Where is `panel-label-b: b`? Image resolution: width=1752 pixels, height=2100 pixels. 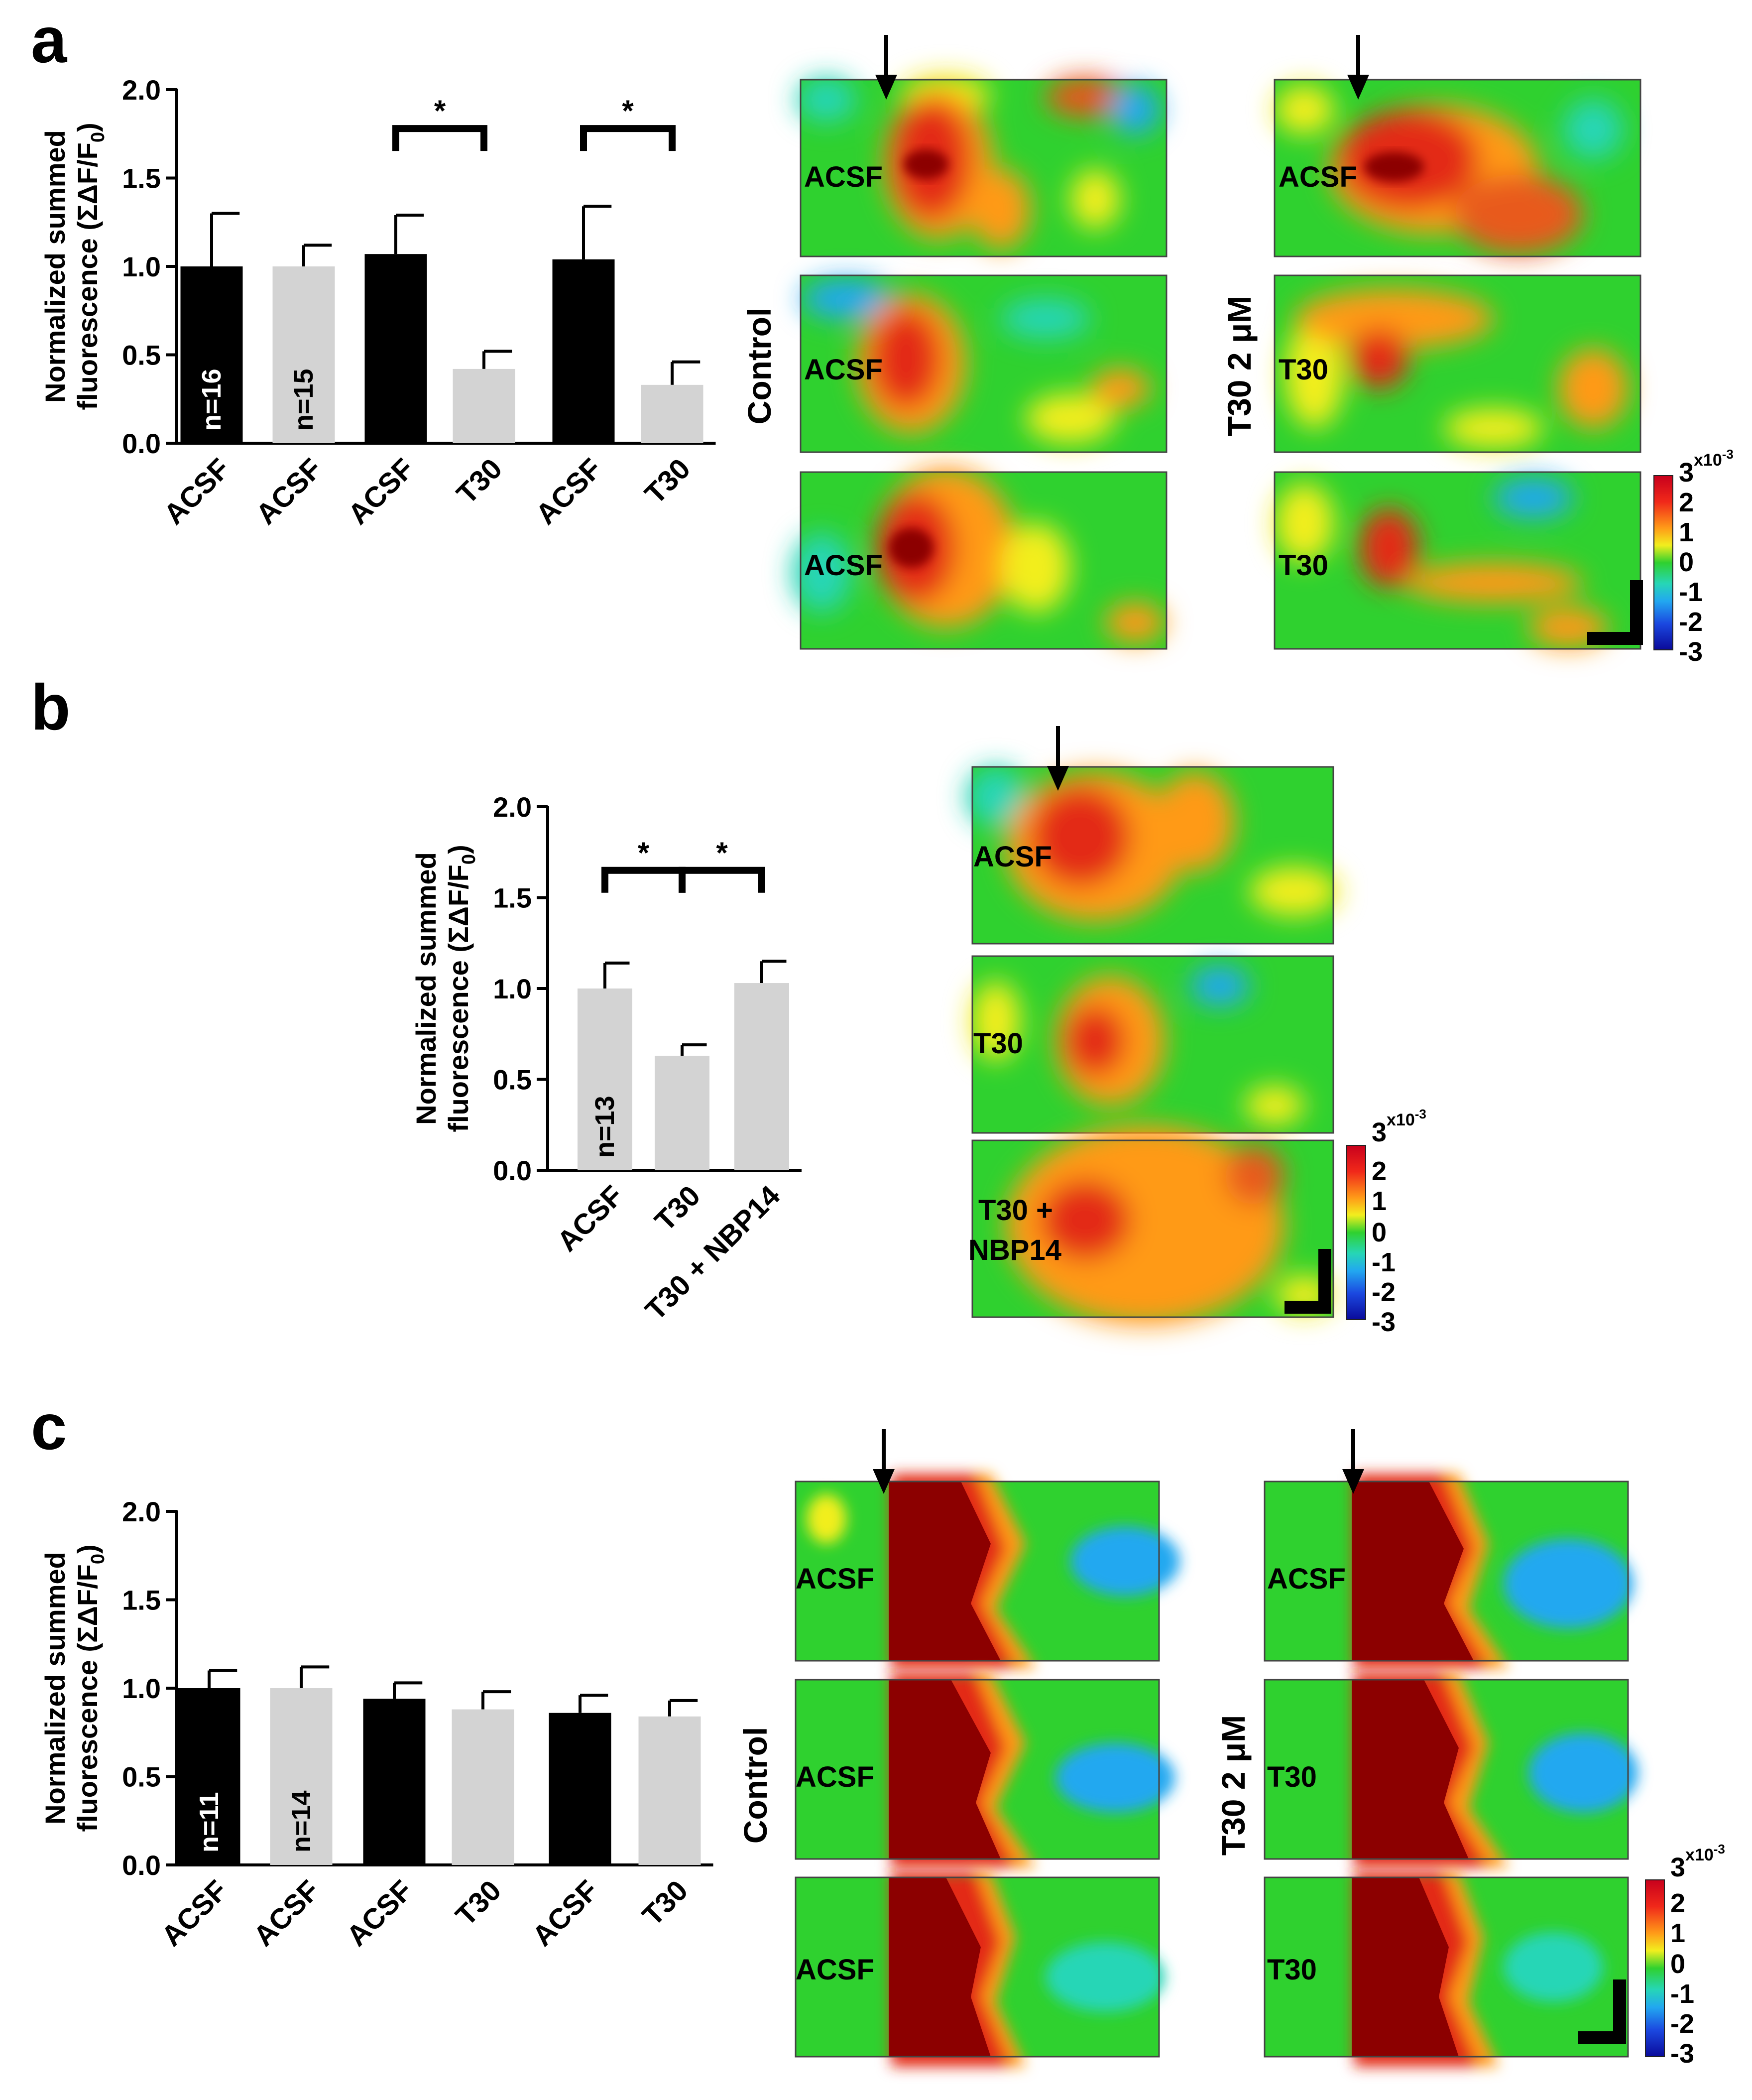
panel-label-b: b is located at coordinates (50, 707).